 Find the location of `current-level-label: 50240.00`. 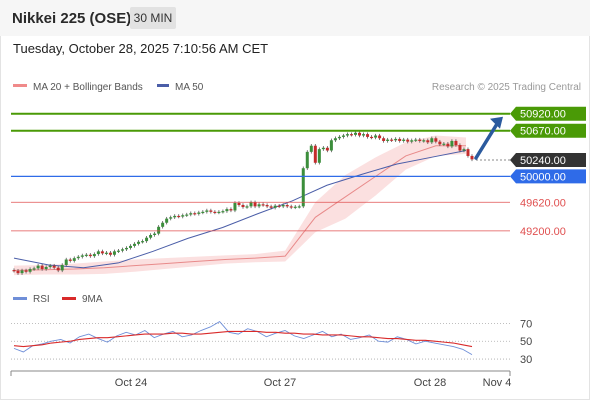

current-level-label: 50240.00 is located at coordinates (543, 161).